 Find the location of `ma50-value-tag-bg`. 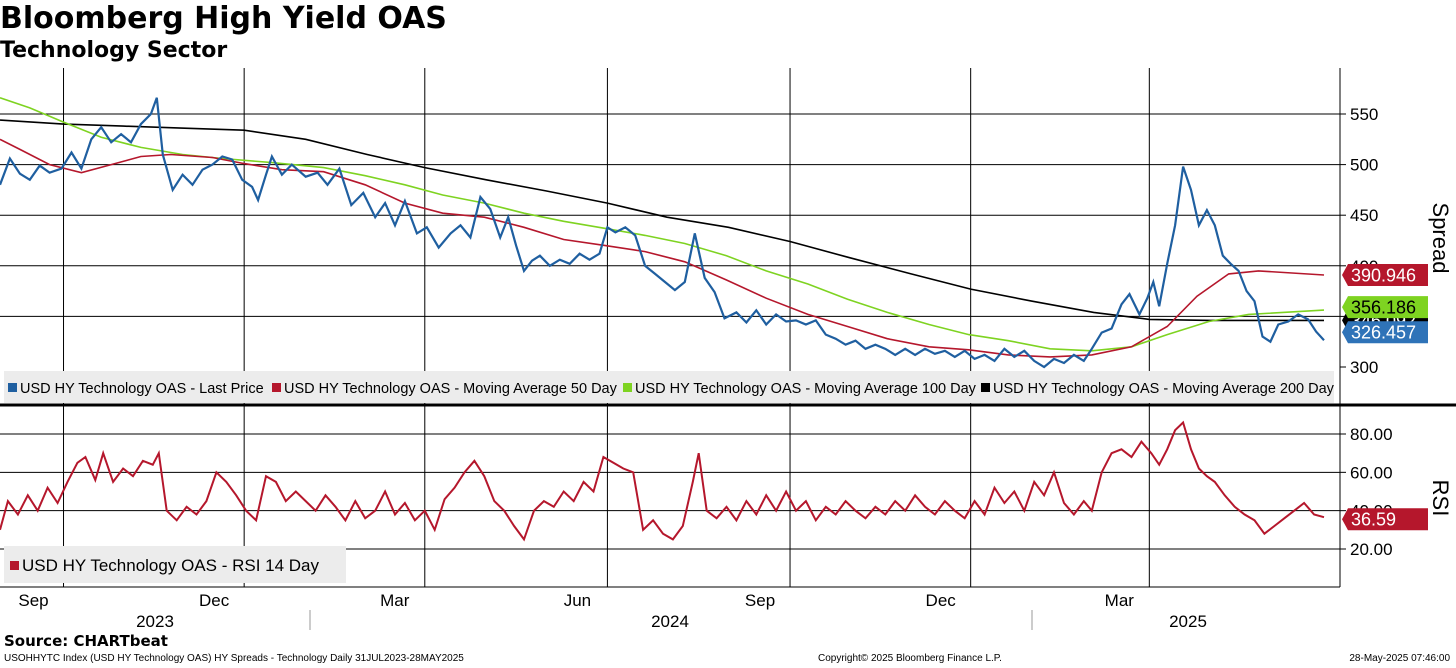

ma50-value-tag-bg is located at coordinates (1385, 274).